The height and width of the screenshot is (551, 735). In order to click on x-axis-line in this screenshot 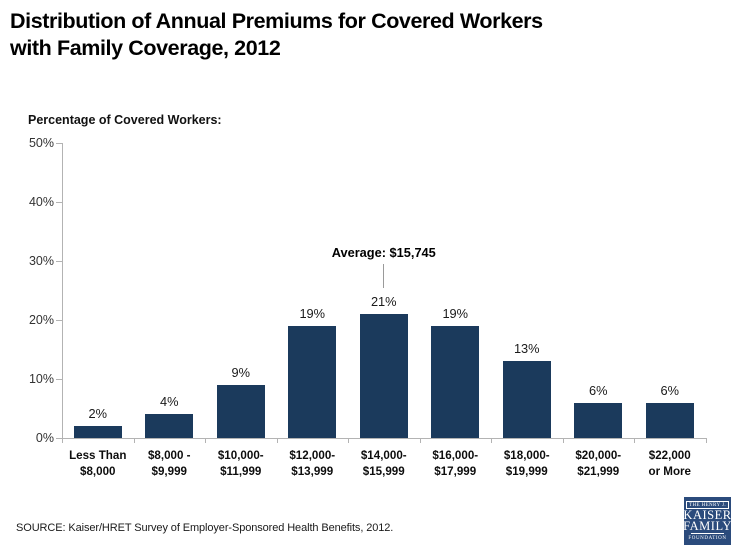, I will do `click(384, 438)`.